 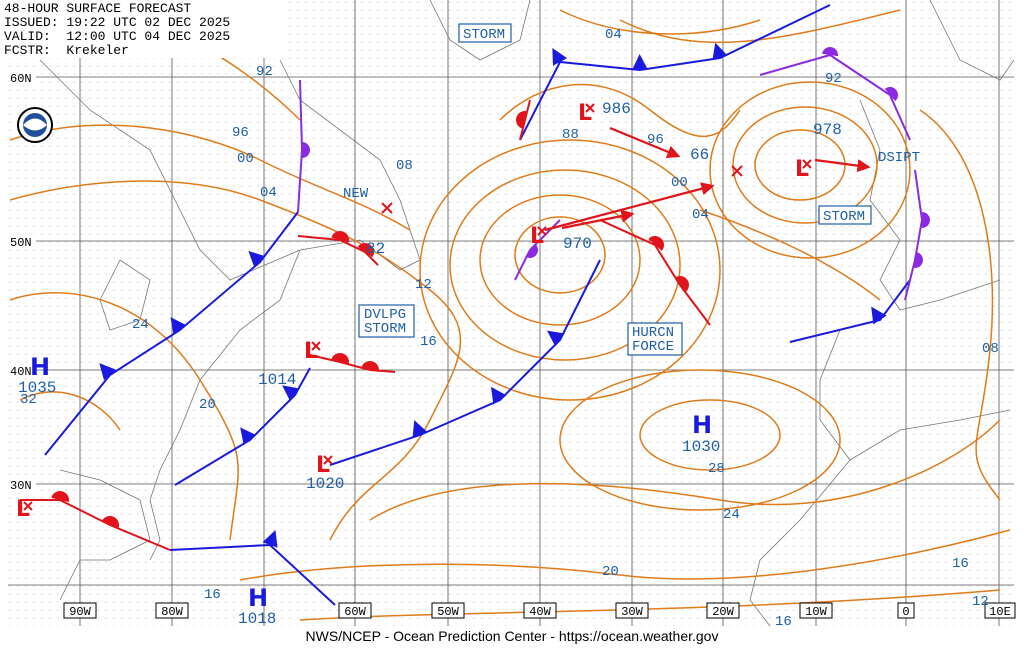 What do you see at coordinates (117, 22) in the screenshot?
I see `header-line: ISSUED: 19:22 UTC 02 DEC 2025` at bounding box center [117, 22].